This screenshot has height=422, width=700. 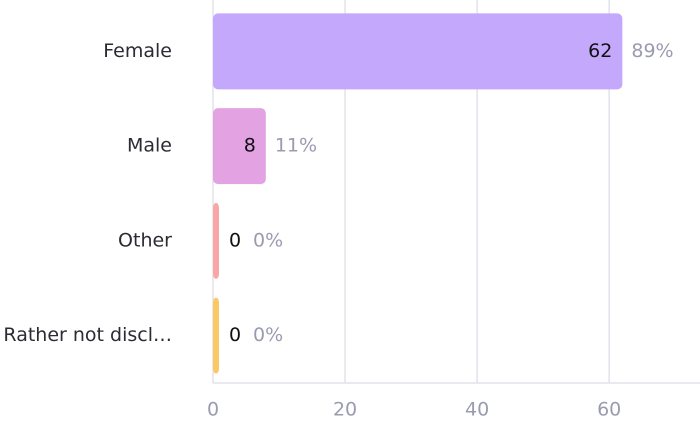 What do you see at coordinates (652, 51) in the screenshot?
I see `percentage-label: 89%` at bounding box center [652, 51].